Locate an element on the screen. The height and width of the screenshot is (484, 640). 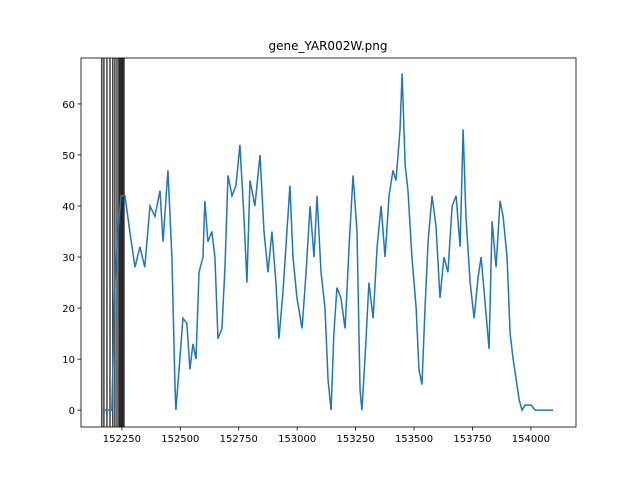
x-tick-label: 152250 is located at coordinates (122, 439).